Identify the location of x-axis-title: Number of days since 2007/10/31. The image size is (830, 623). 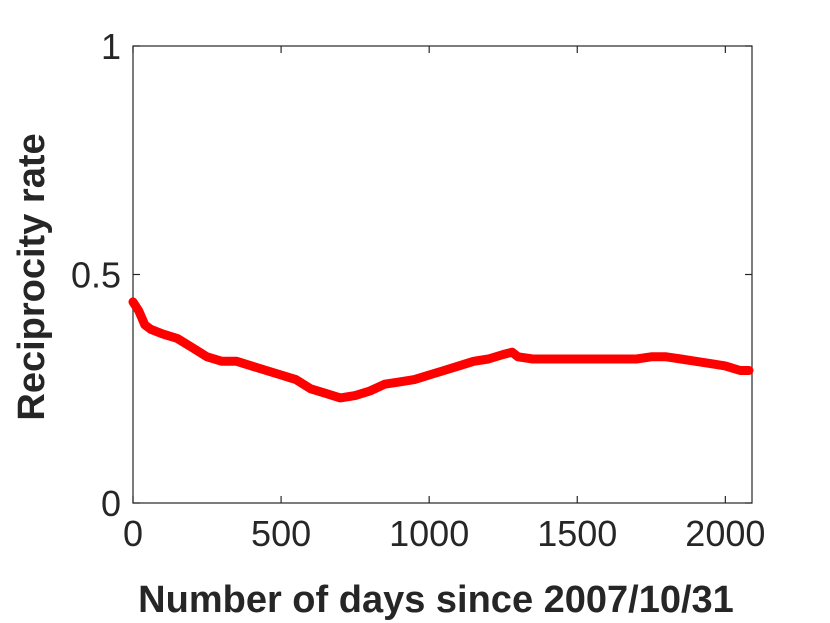
(436, 600).